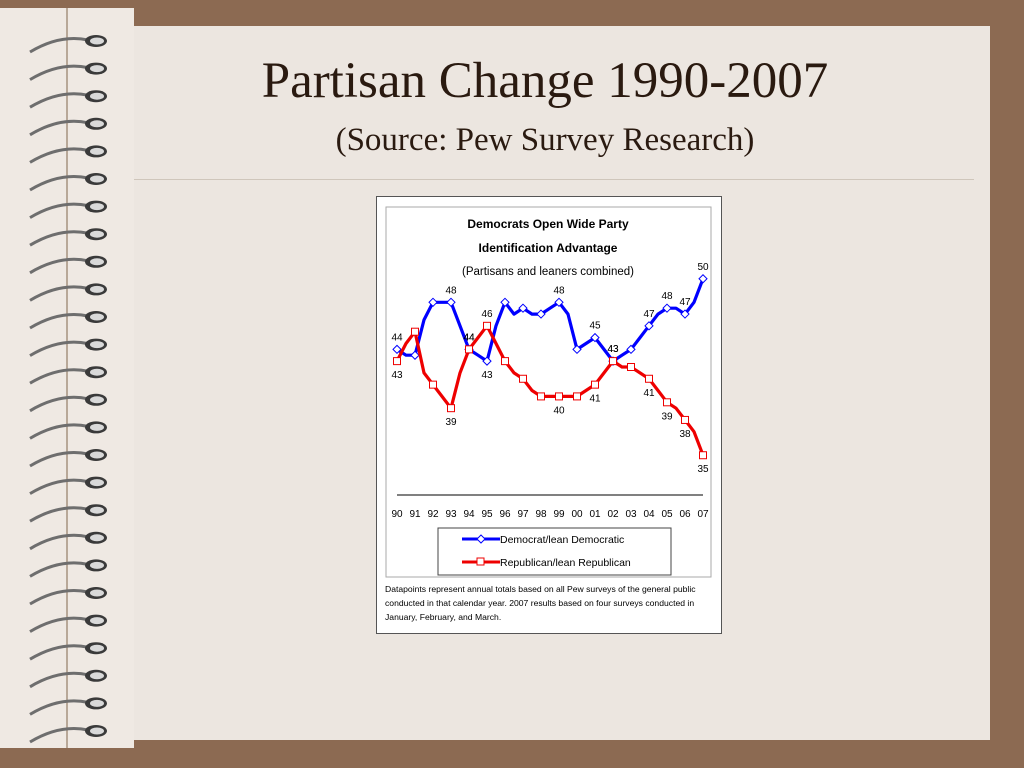  Describe the element at coordinates (548, 224) in the screenshot. I see `chart-title-line-1: Democrats Open Wide Party` at that location.